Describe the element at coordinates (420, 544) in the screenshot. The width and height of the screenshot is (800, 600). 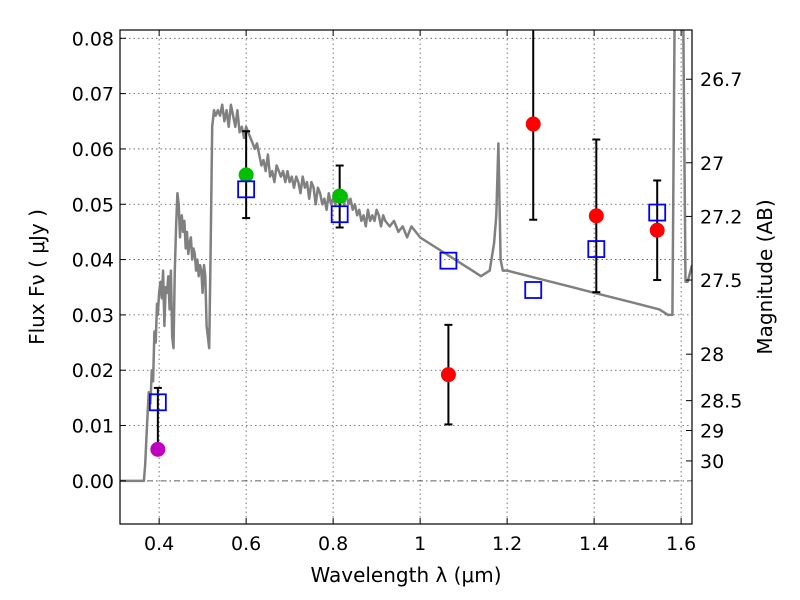
I see `x-tick-label: 1` at that location.